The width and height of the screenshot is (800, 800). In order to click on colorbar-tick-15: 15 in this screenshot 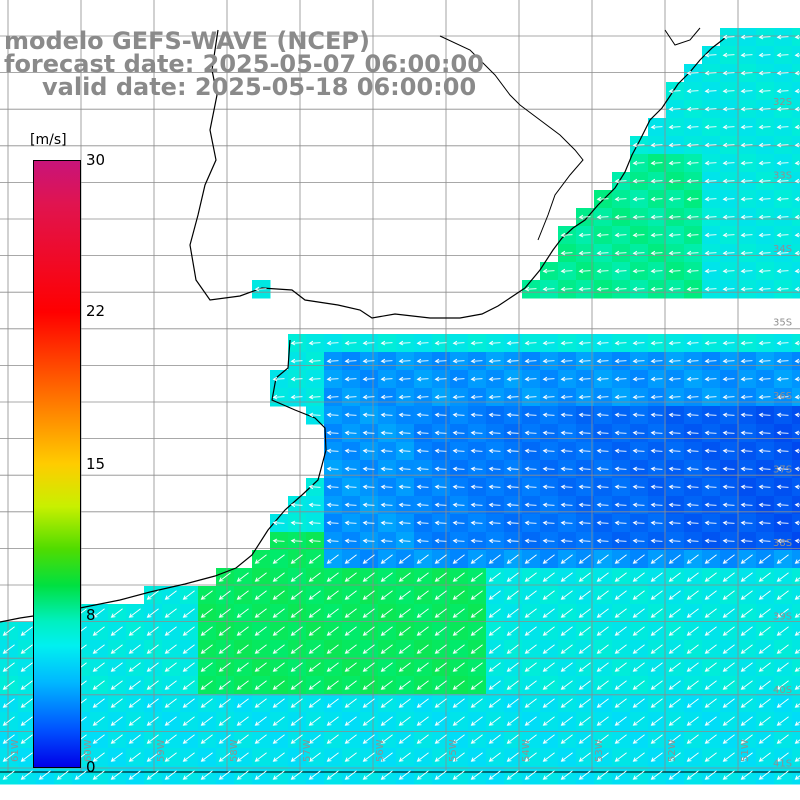, I will do `click(96, 464)`.